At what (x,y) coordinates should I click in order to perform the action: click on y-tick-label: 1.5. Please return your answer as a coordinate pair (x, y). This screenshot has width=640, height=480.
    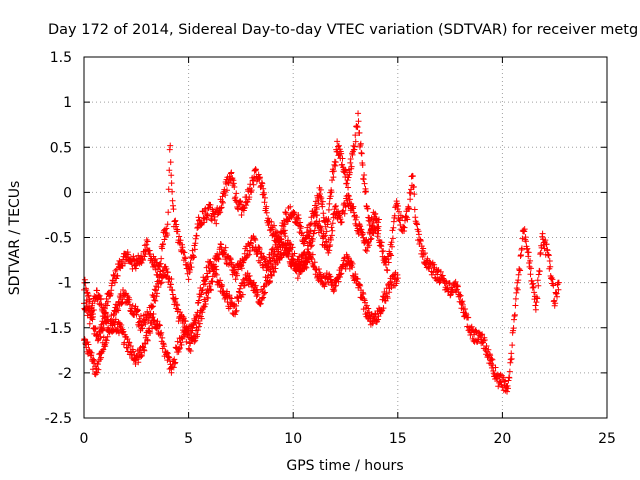
    Looking at the image, I should click on (61, 58).